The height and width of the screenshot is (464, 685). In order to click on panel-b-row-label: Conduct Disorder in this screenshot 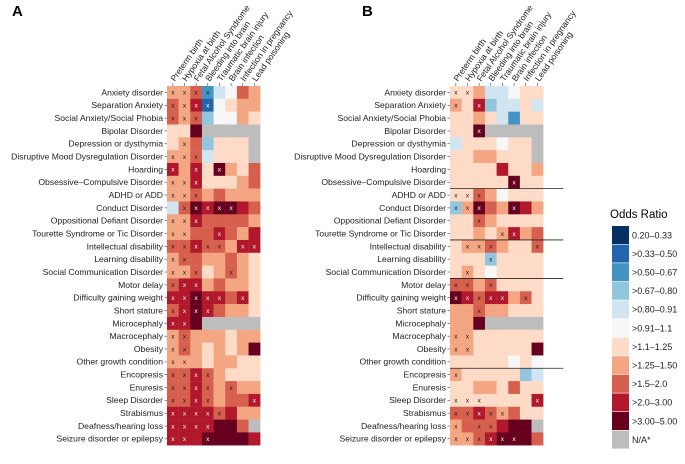, I will do `click(412, 208)`.